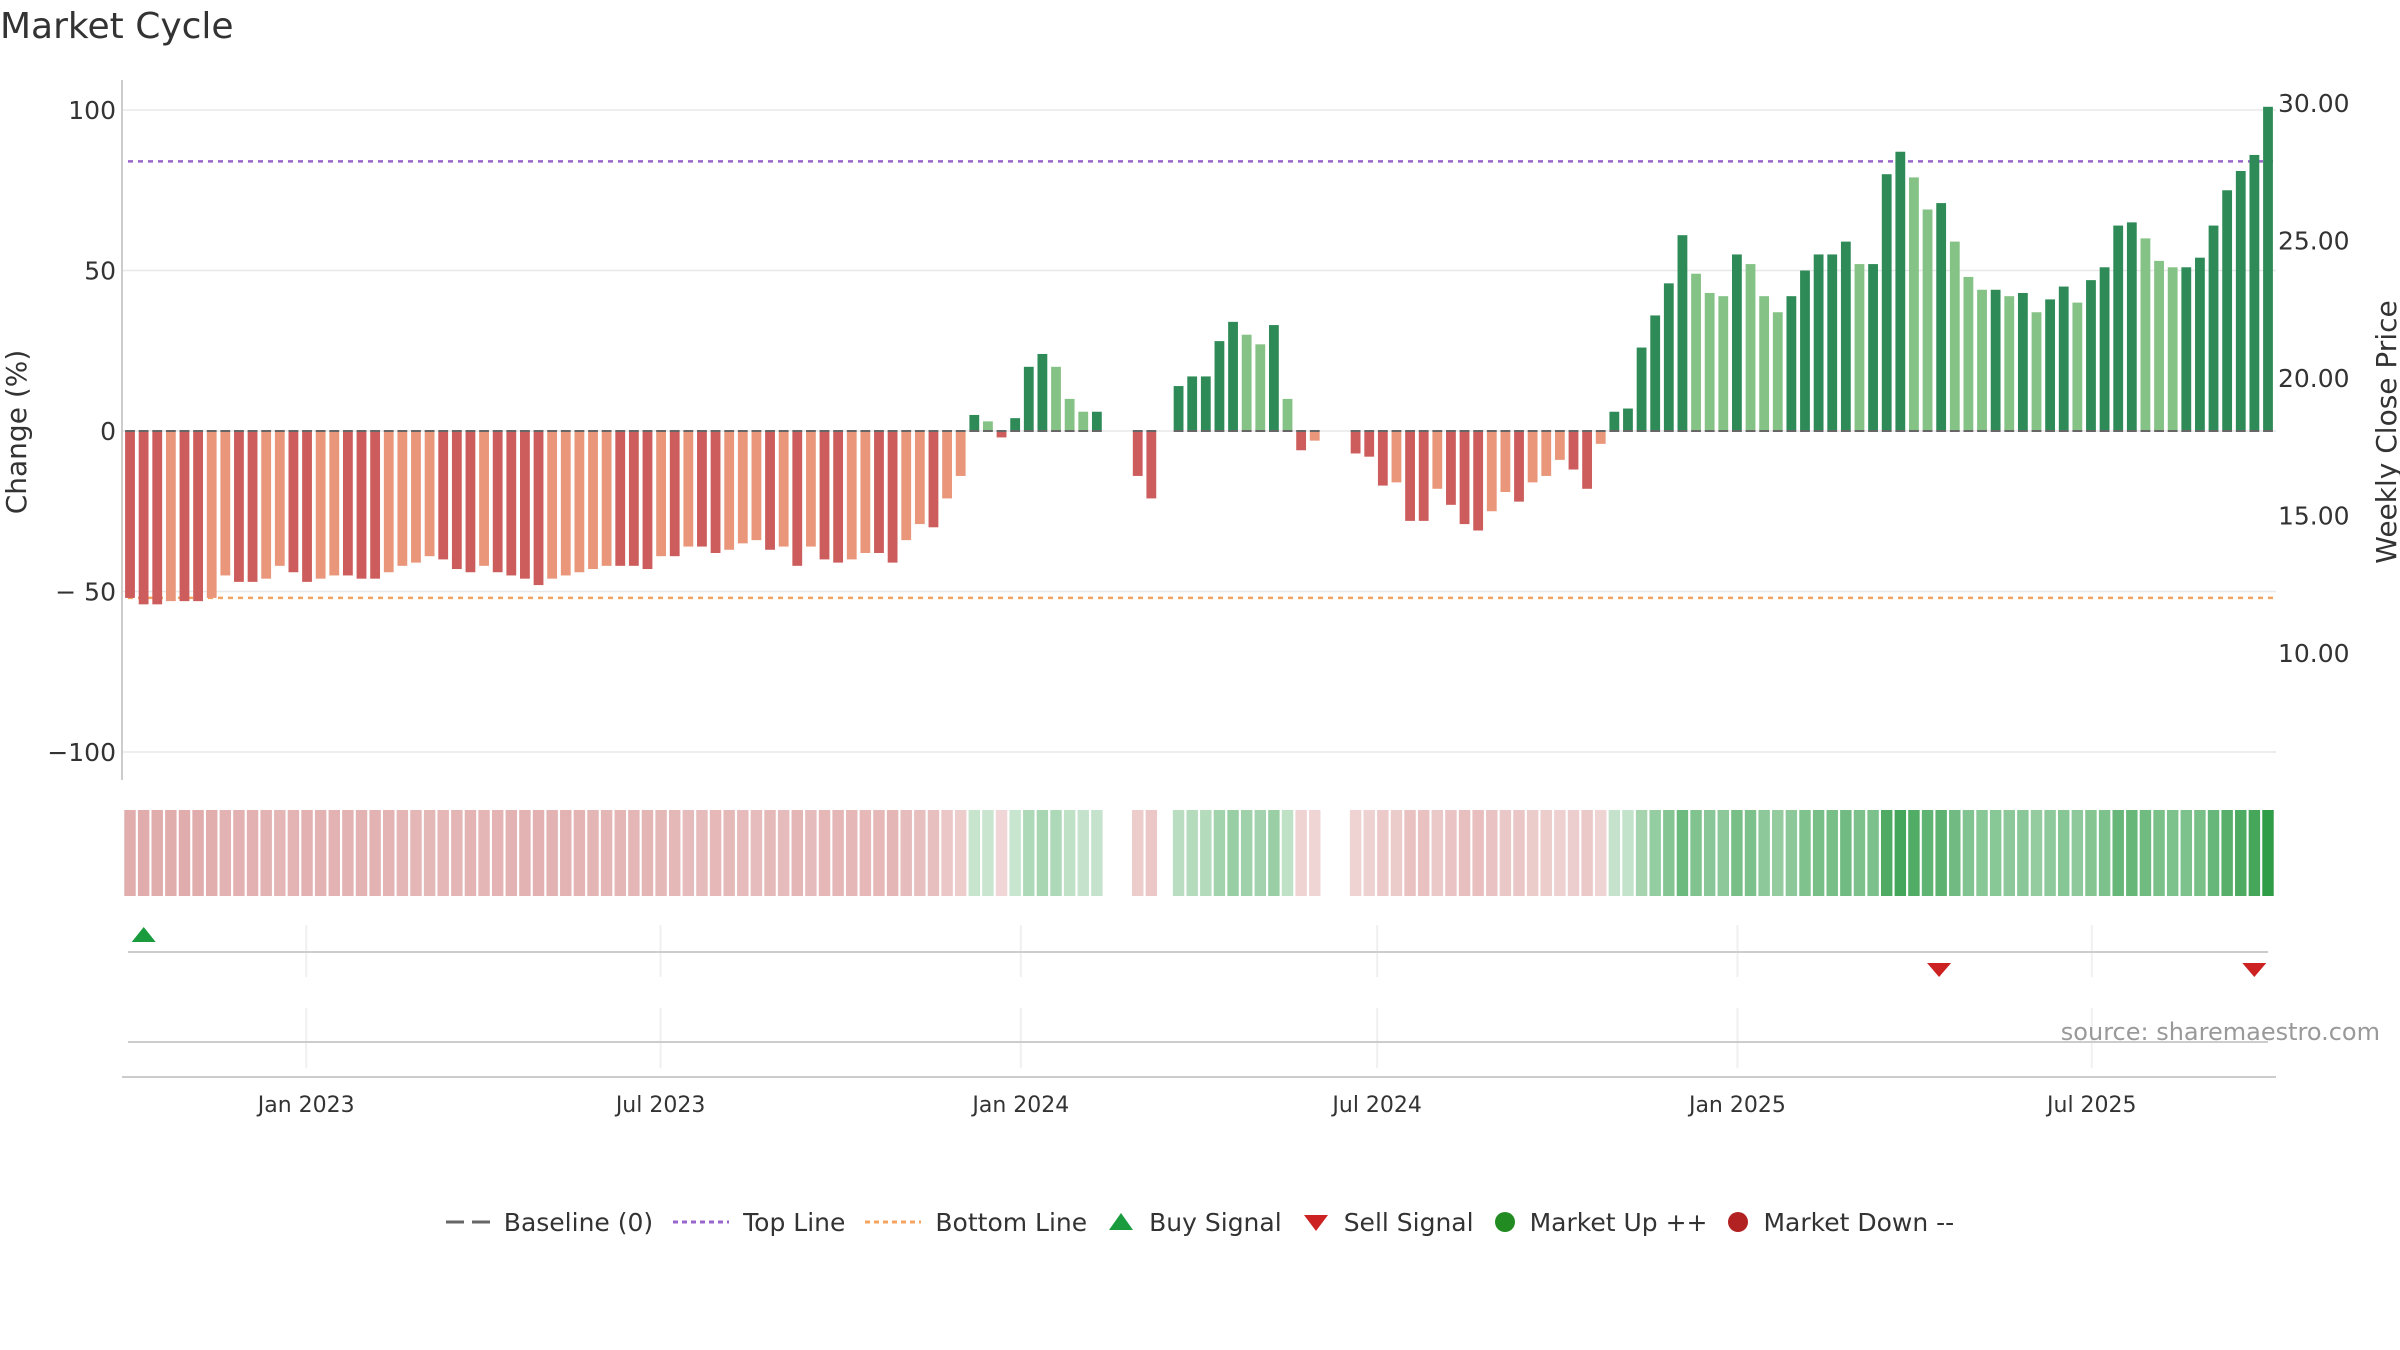  I want to click on x-tick-label: Jul 2023, so click(660, 1105).